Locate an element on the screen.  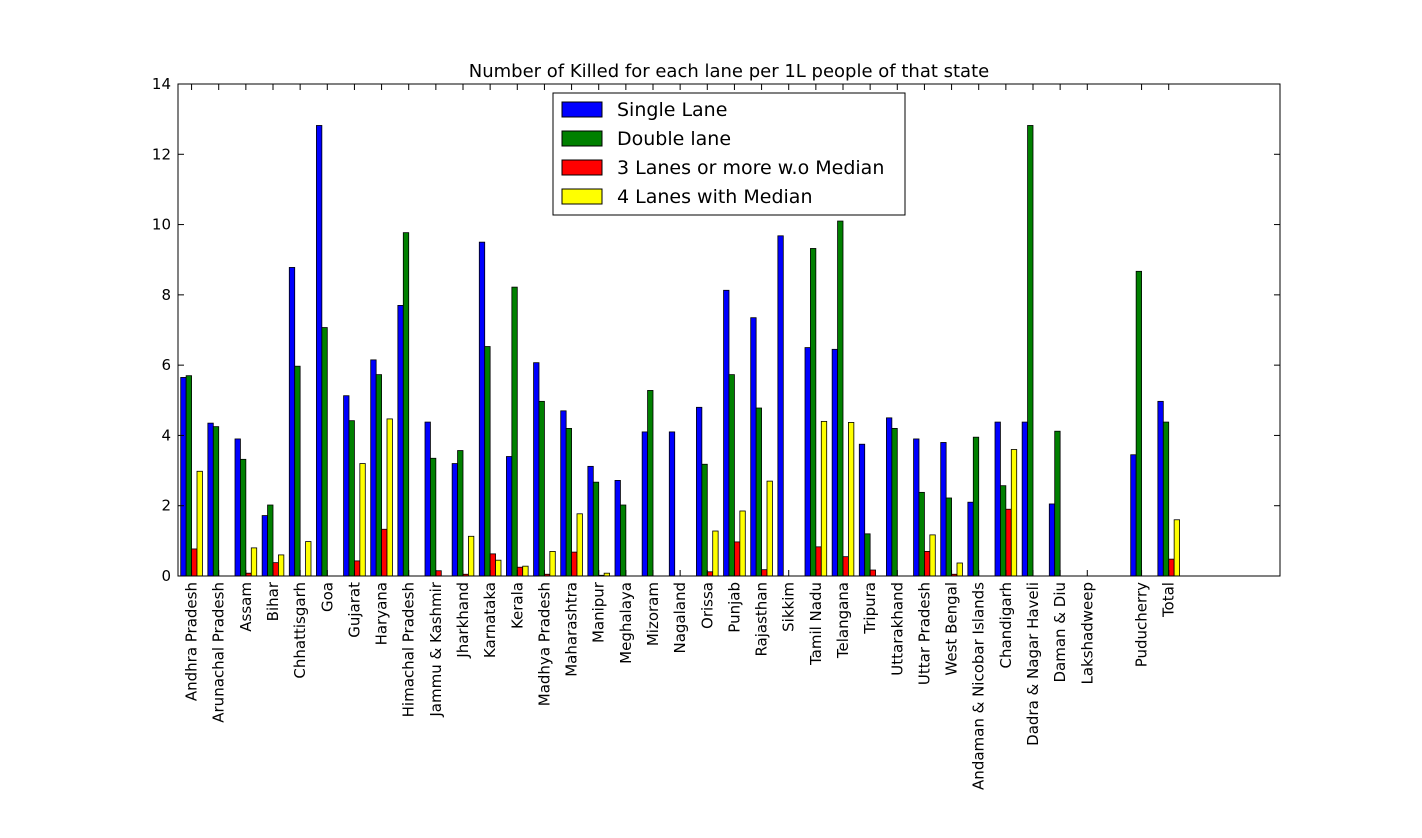
x-tick-label: Lakshadweep is located at coordinates (1087, 633).